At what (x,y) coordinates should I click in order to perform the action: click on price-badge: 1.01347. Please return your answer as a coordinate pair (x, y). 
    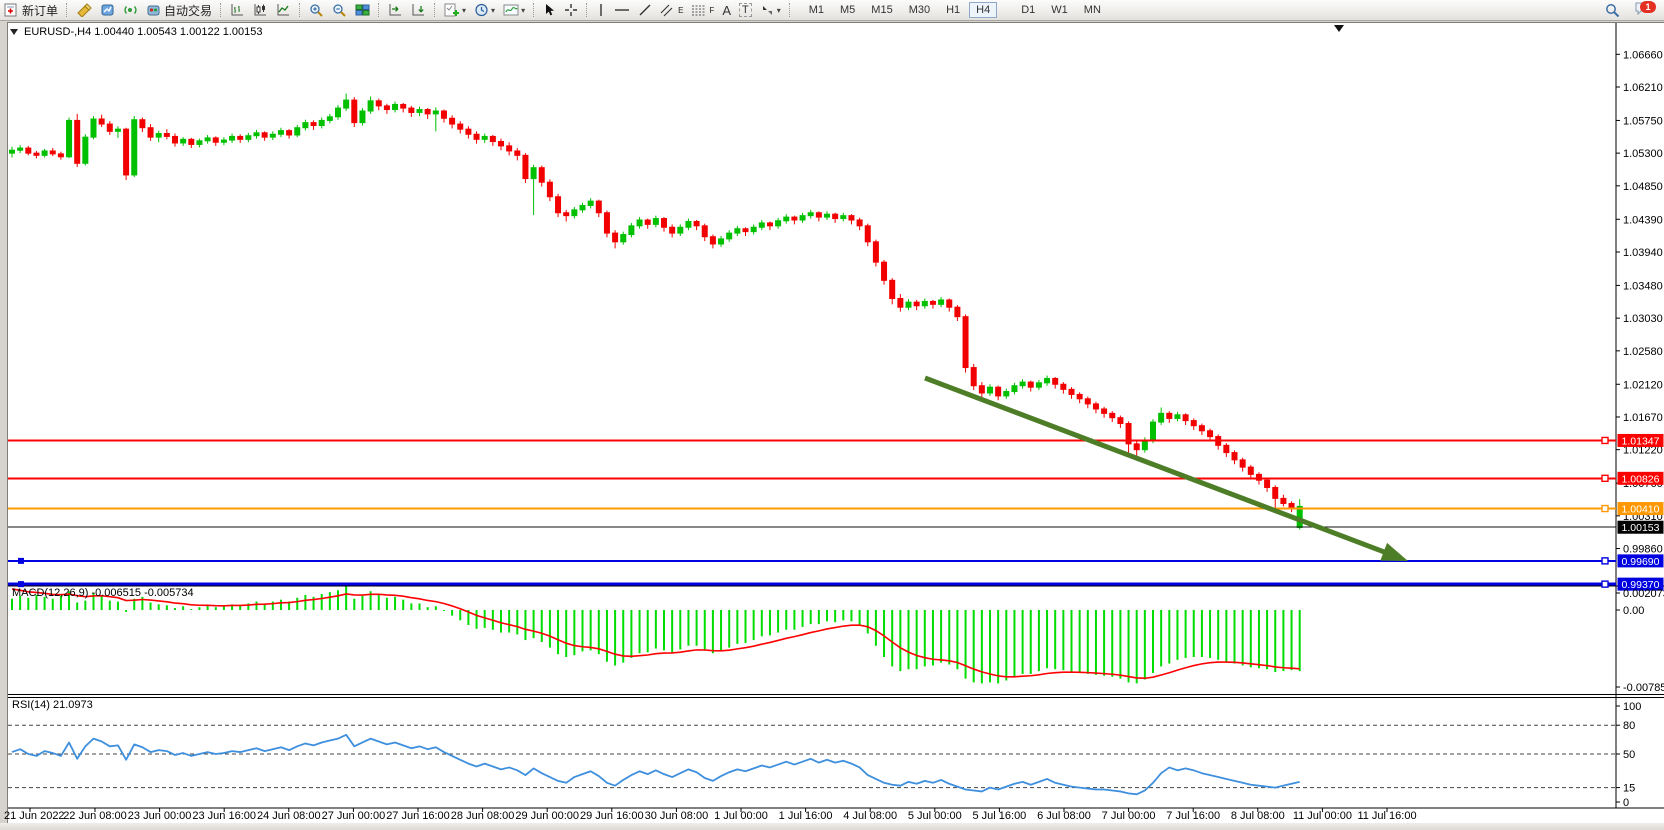
    Looking at the image, I should click on (1640, 440).